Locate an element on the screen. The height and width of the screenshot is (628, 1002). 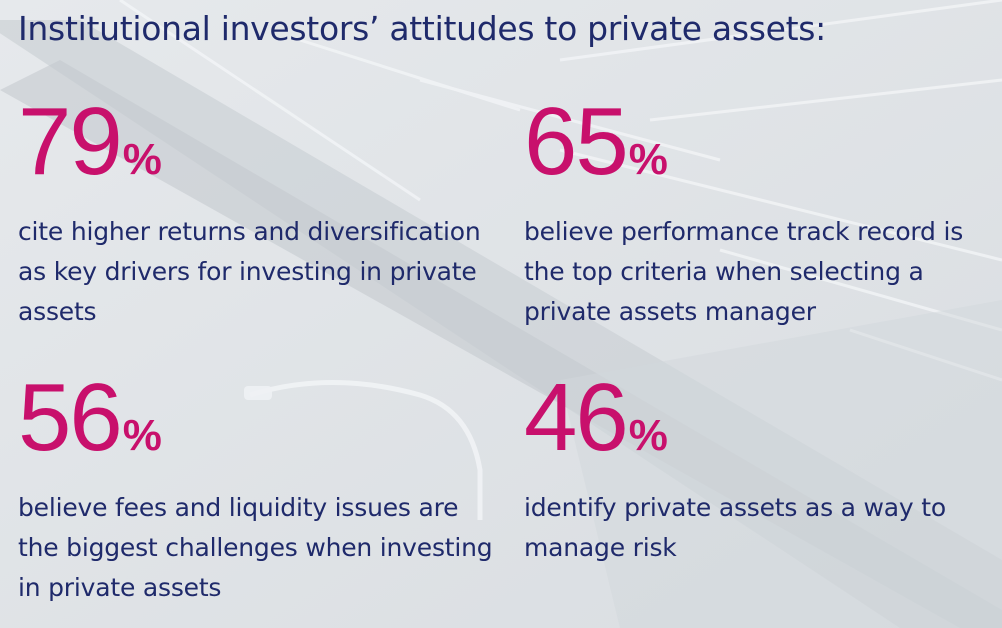
stat-percentage: 56% is located at coordinates (255, 423).